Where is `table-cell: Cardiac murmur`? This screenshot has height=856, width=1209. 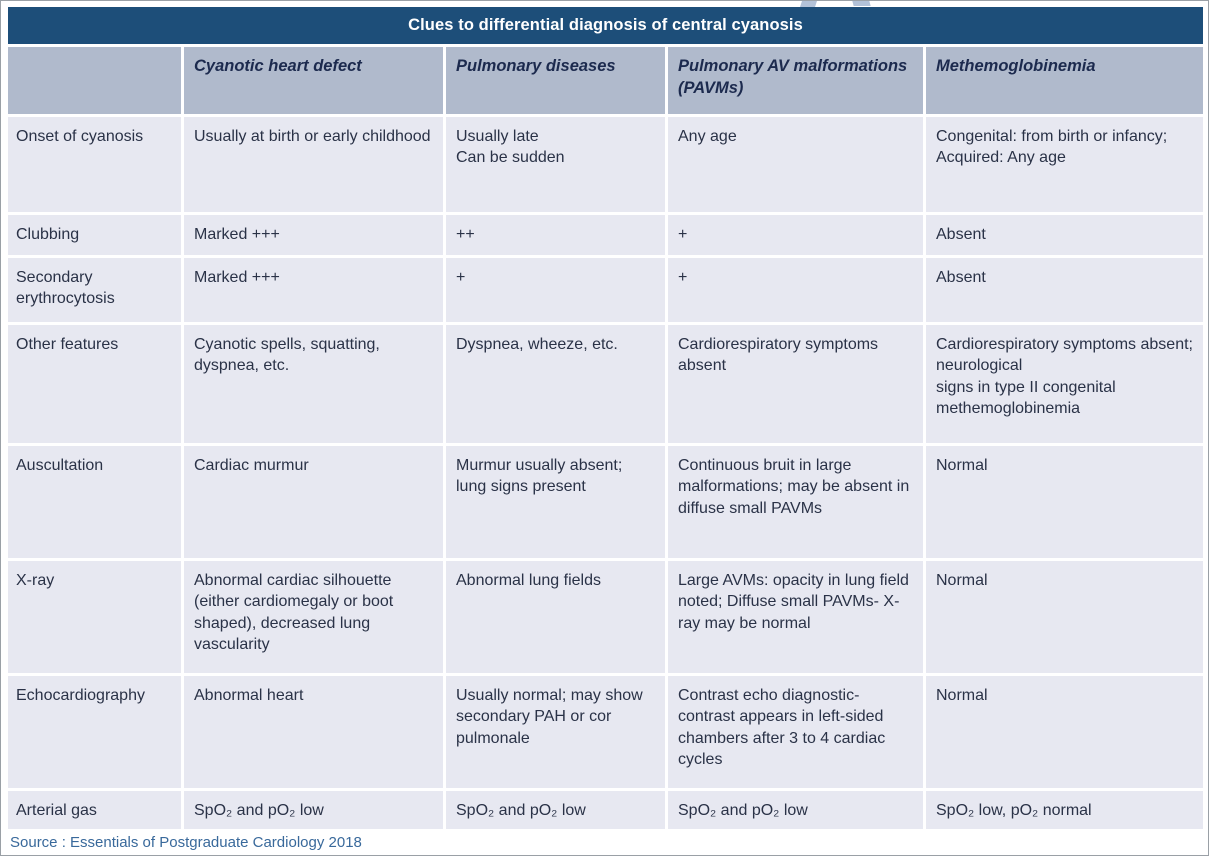
table-cell: Cardiac murmur is located at coordinates (315, 502).